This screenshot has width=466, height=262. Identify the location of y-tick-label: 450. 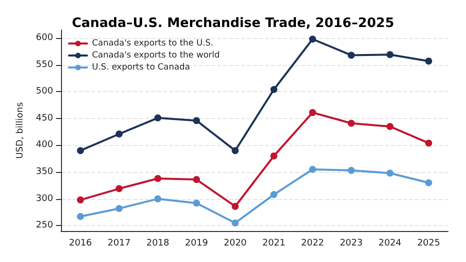
(45, 118).